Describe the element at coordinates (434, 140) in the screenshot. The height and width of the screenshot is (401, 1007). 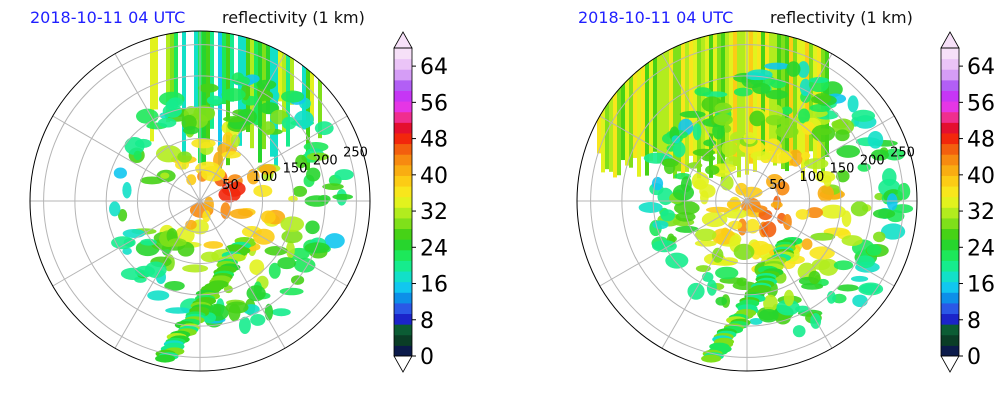
I see `colorbar-tick-label: 48` at that location.